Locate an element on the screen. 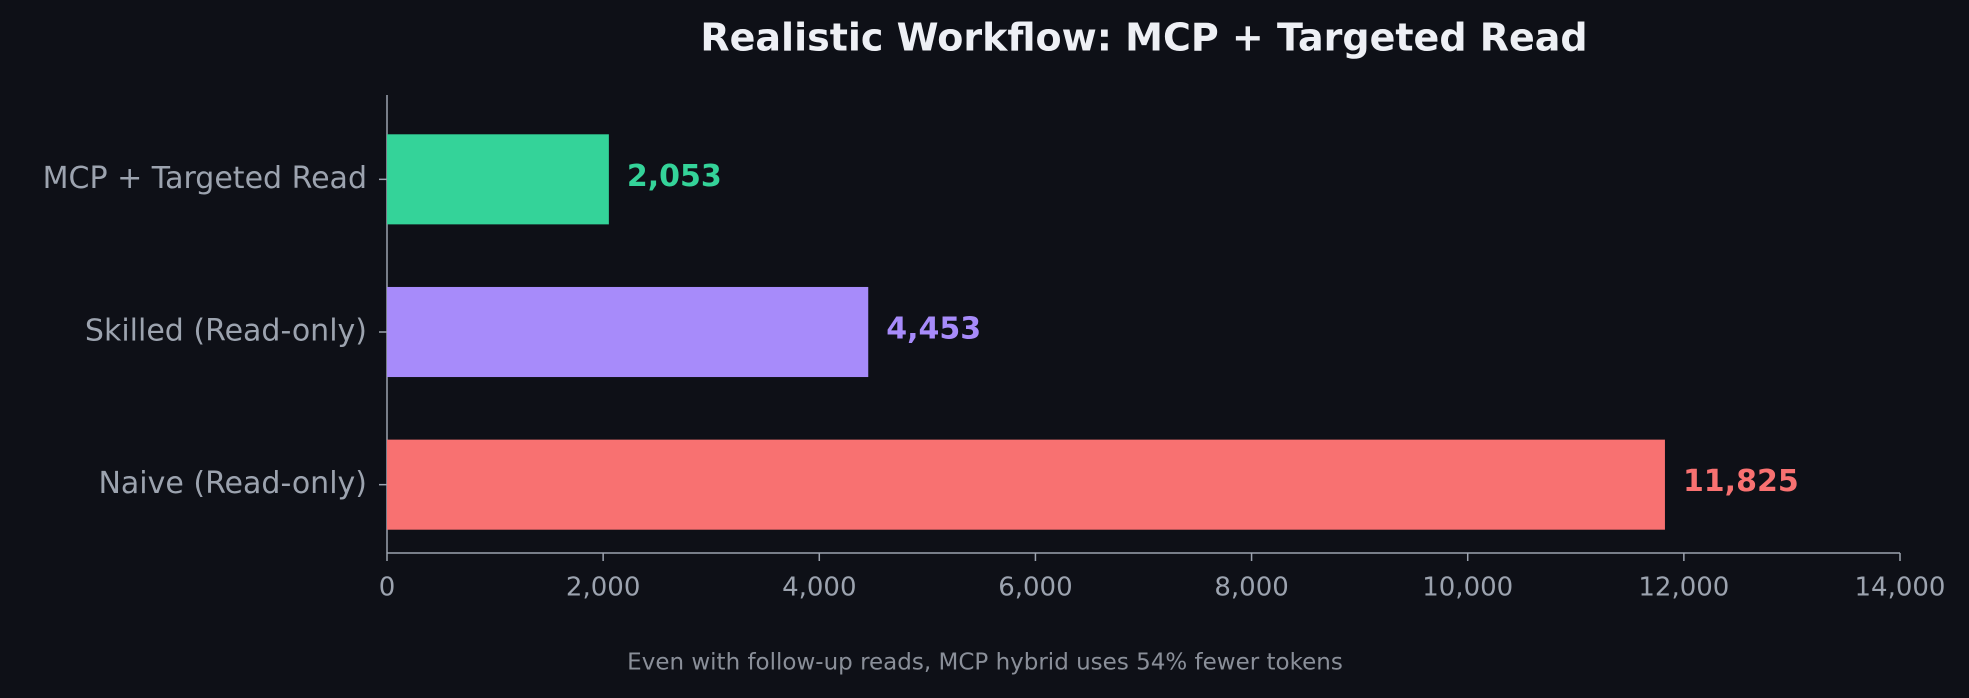 This screenshot has width=1969, height=698. x-tick-label: 0 is located at coordinates (387, 588).